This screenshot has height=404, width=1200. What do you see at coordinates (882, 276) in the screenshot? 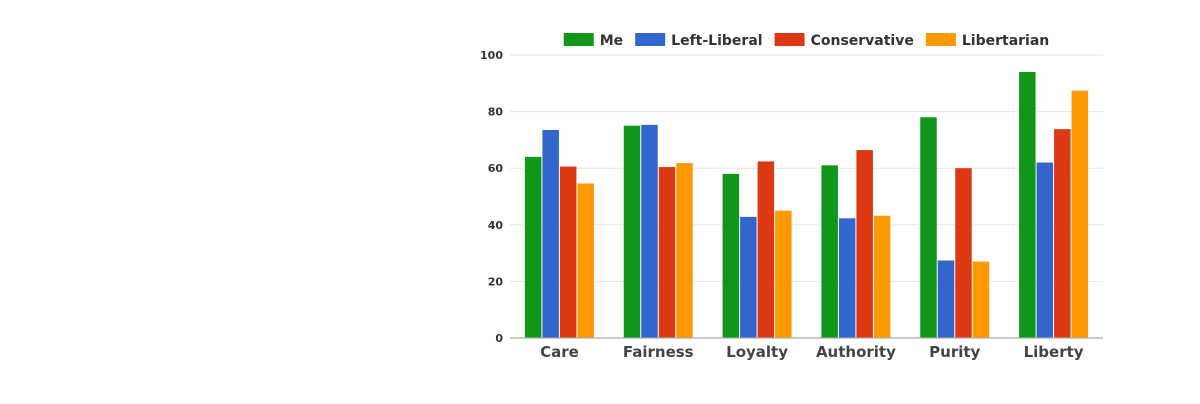
I see `bar-libertarian-authority` at bounding box center [882, 276].